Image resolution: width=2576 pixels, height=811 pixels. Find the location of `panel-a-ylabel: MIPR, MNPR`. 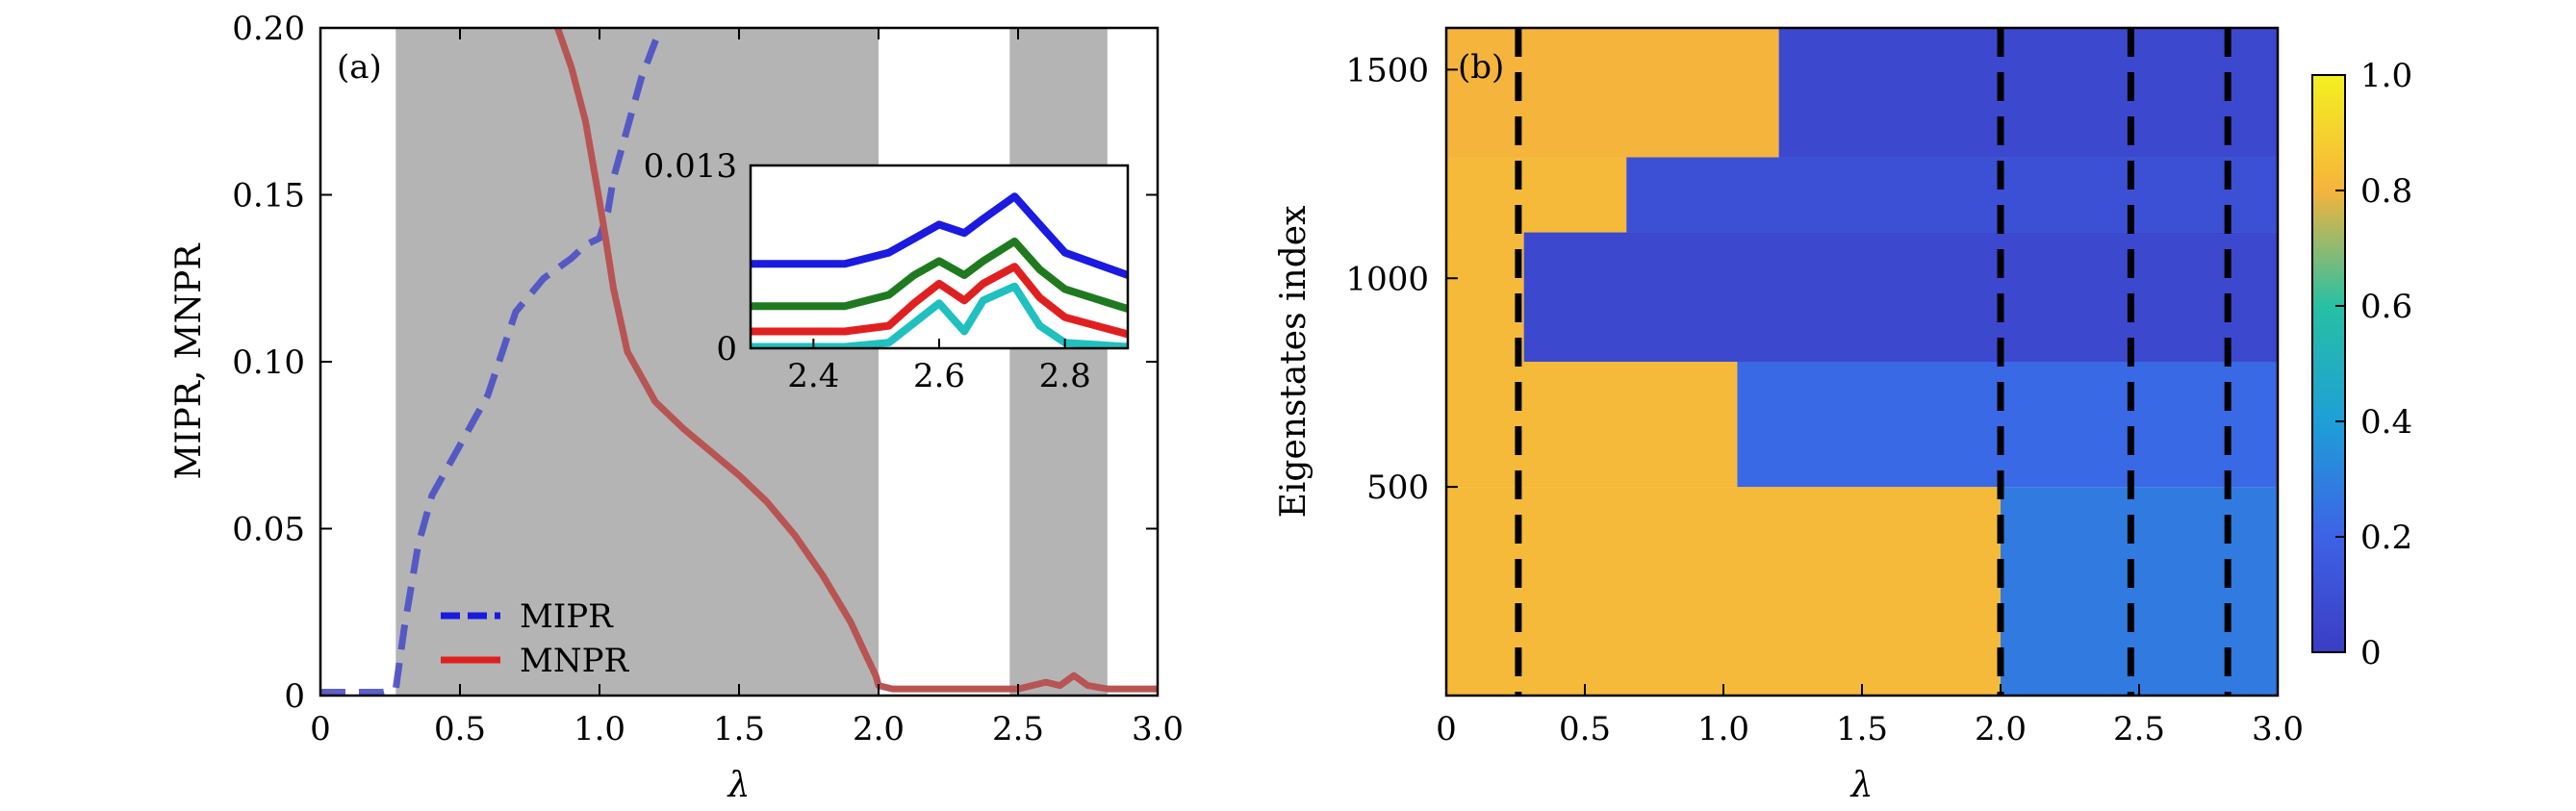

panel-a-ylabel: MIPR, MNPR is located at coordinates (189, 362).